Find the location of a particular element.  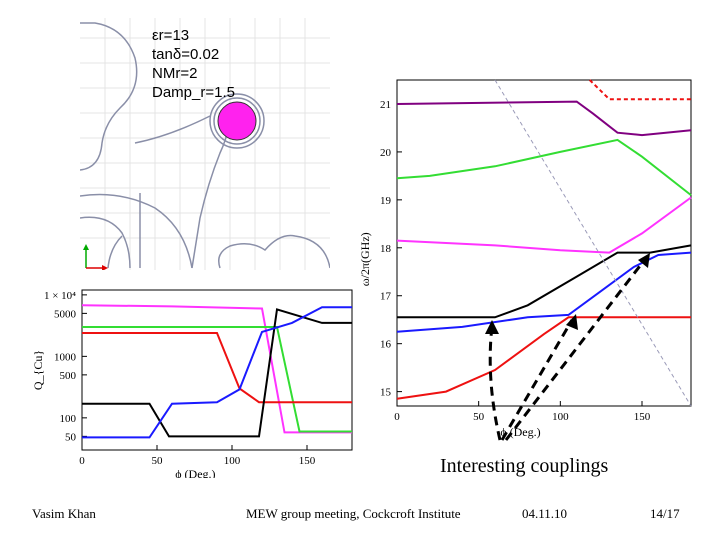

footer-page-number: 14/17 is located at coordinates (665, 513).